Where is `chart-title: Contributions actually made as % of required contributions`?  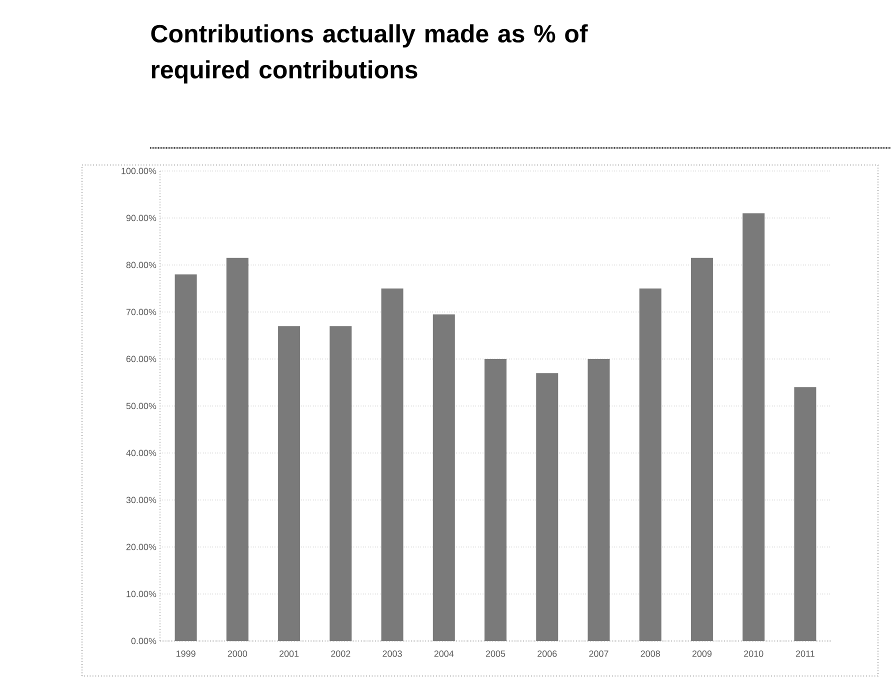 chart-title: Contributions actually made as % of required contributions is located at coordinates (369, 54).